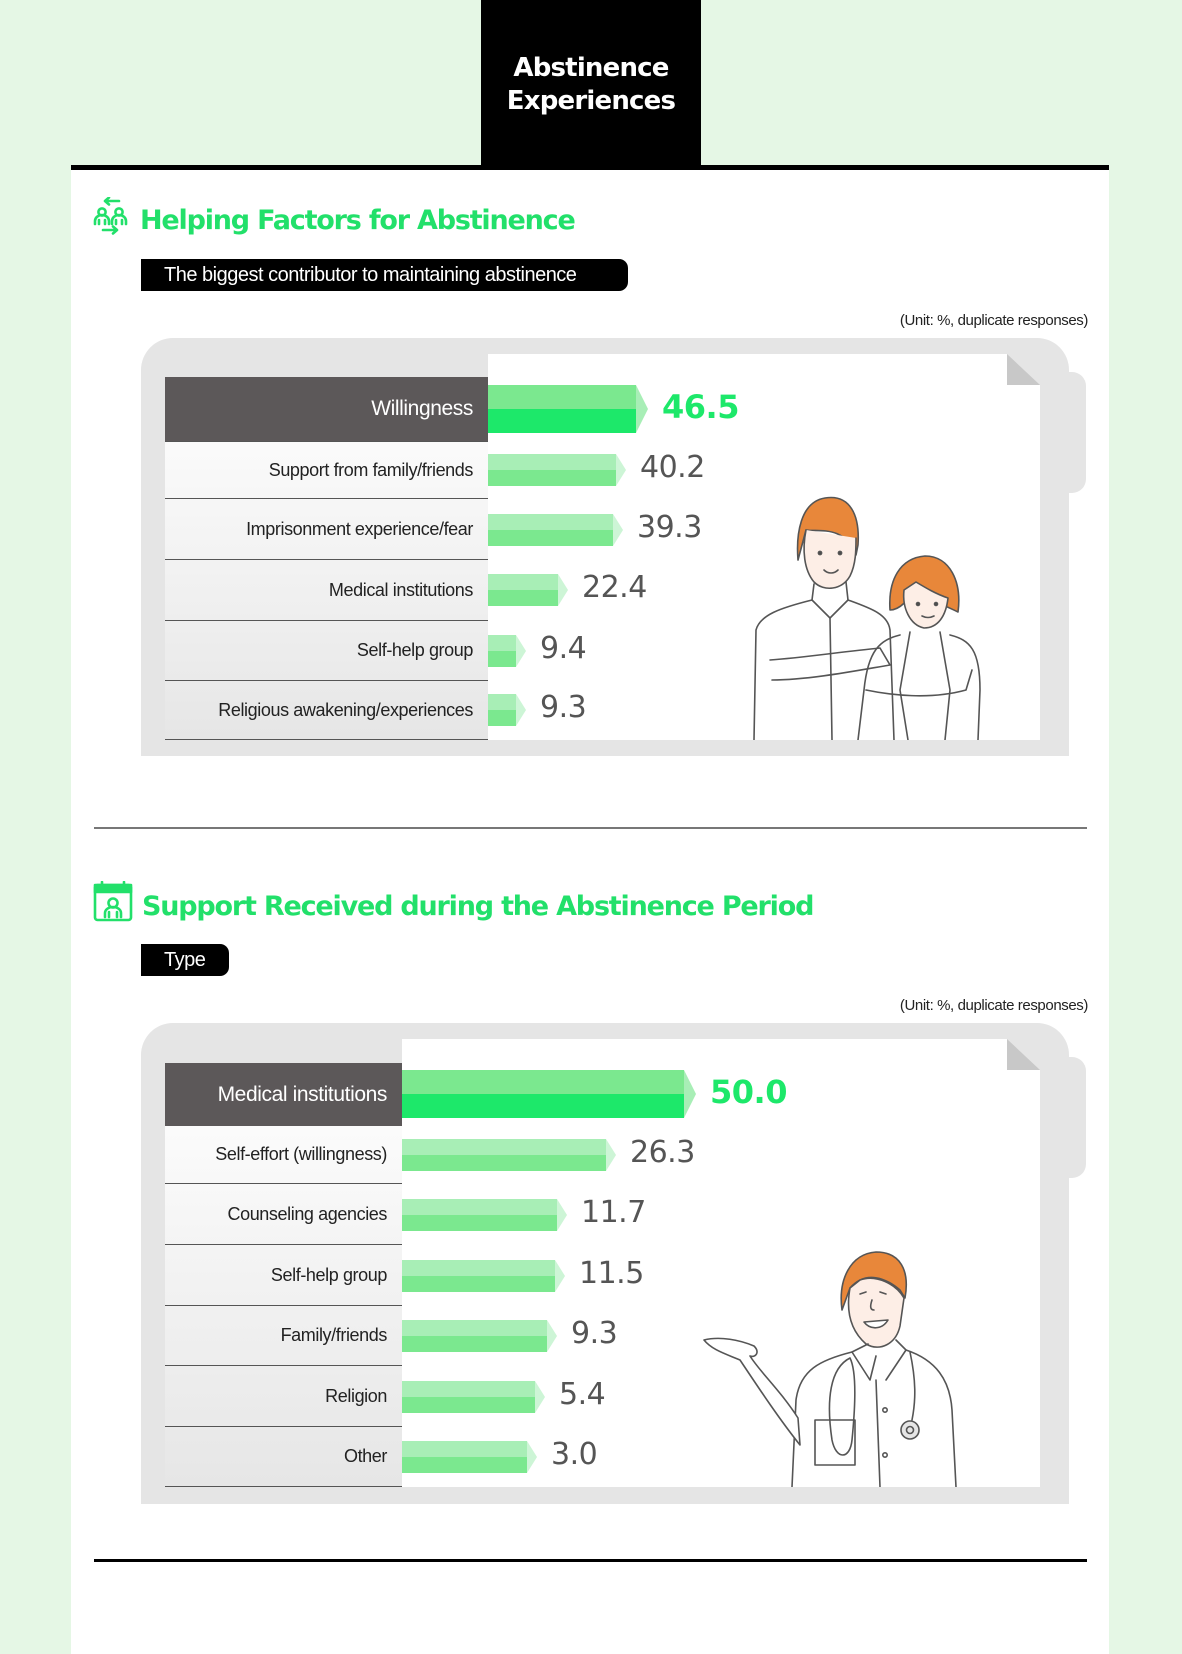 This screenshot has width=1182, height=1654. What do you see at coordinates (326, 529) in the screenshot?
I see `row-label: Imprisonment experience/fear` at bounding box center [326, 529].